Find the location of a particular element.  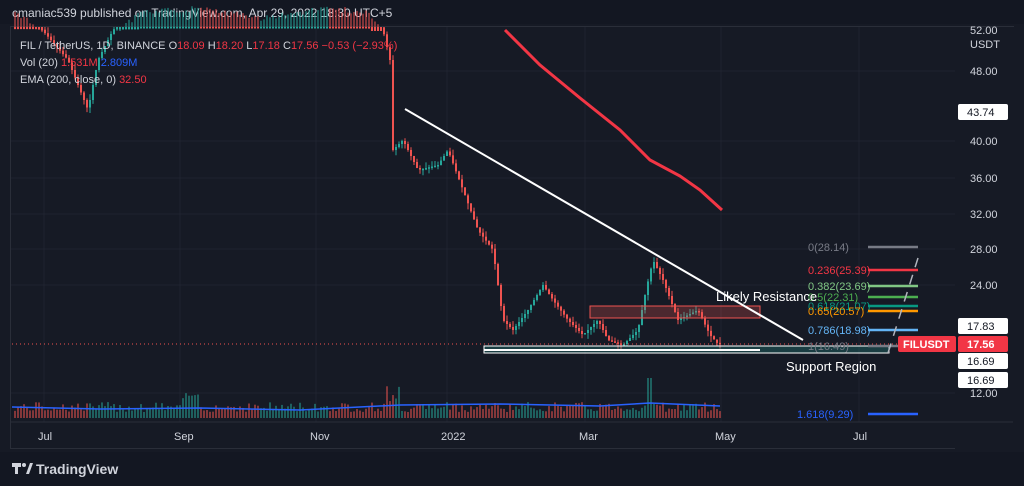

badge-low-2-text: 16.69 is located at coordinates (981, 381).